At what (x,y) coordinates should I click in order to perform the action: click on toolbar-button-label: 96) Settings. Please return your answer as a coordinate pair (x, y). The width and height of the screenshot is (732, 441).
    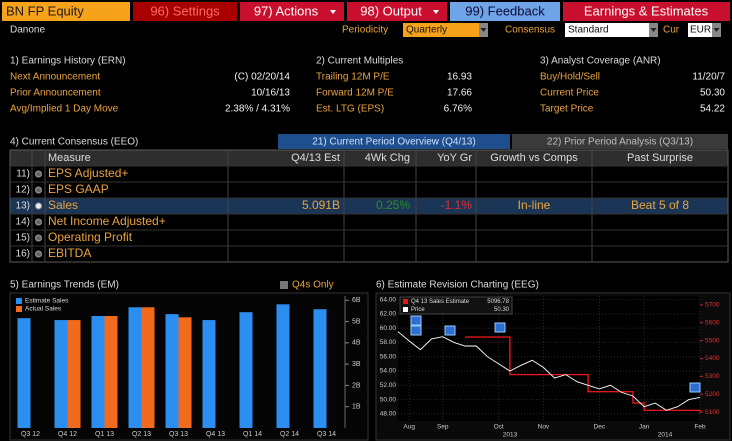
    Looking at the image, I should click on (185, 10).